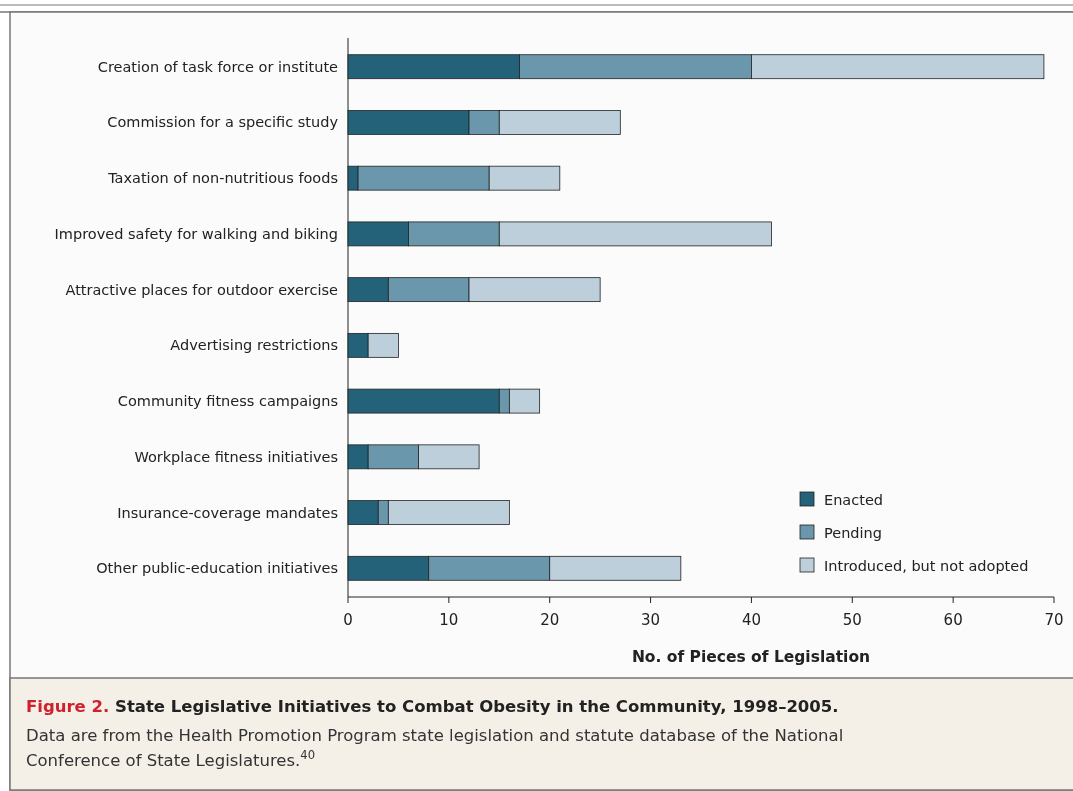  Describe the element at coordinates (223, 122) in the screenshot. I see `y-tick-label: Commission for a specific study` at that location.